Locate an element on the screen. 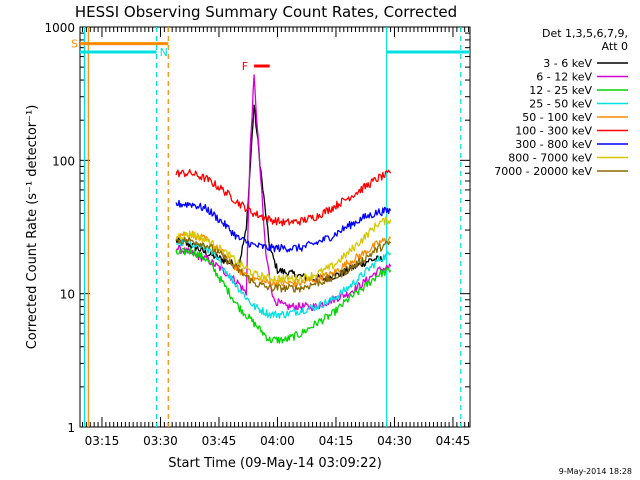 The image size is (640, 480). x-tick-label: 04:30 is located at coordinates (394, 441).